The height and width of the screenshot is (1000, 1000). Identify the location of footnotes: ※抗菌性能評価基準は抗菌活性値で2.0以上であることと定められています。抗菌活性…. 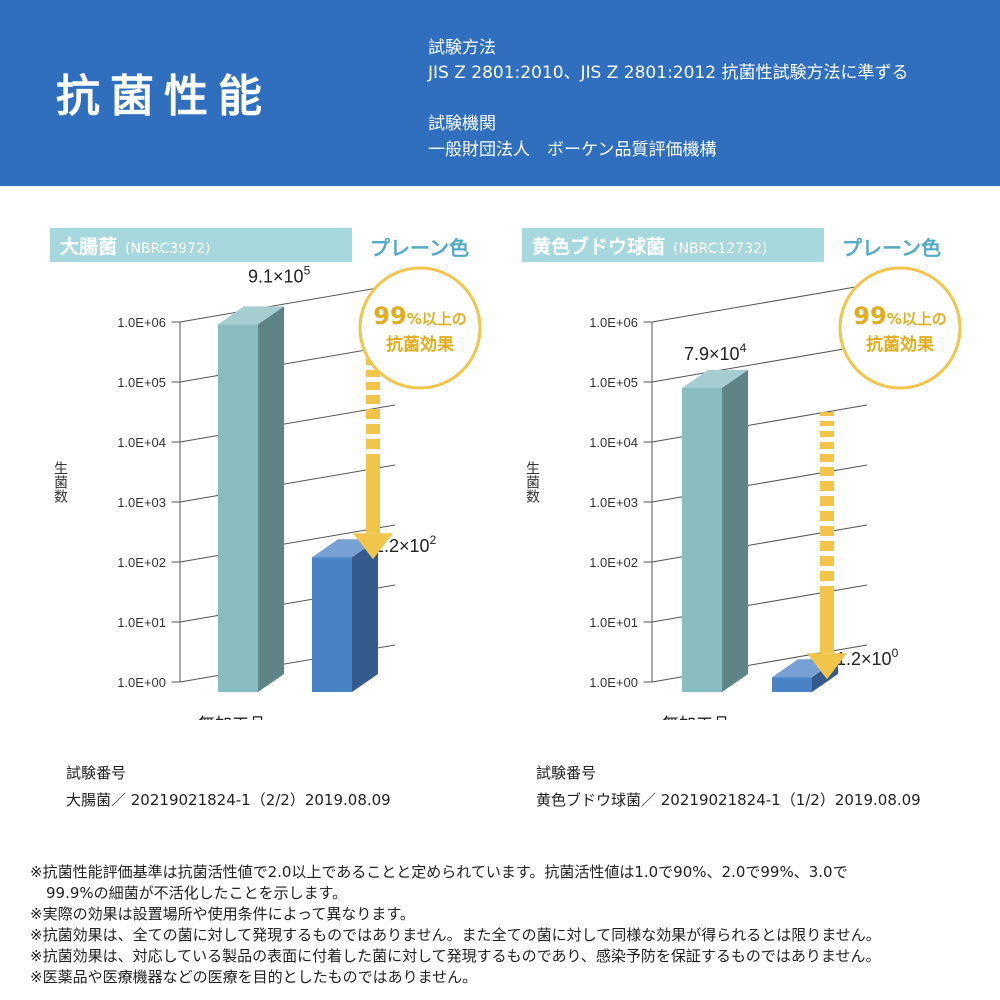
(455, 925).